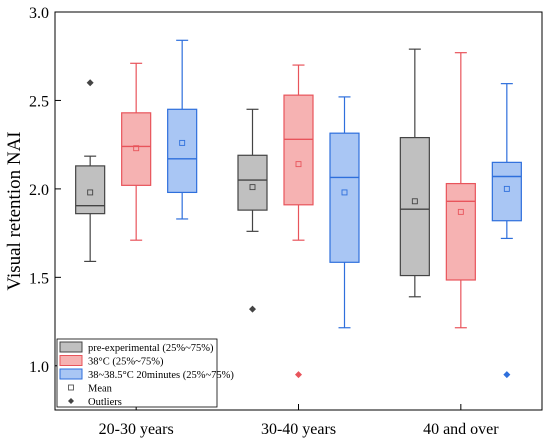 Image resolution: width=550 pixels, height=446 pixels. I want to click on y-axis-ticks: 1.0 1.5 2.0 2.5 3.0, so click(45, 190).